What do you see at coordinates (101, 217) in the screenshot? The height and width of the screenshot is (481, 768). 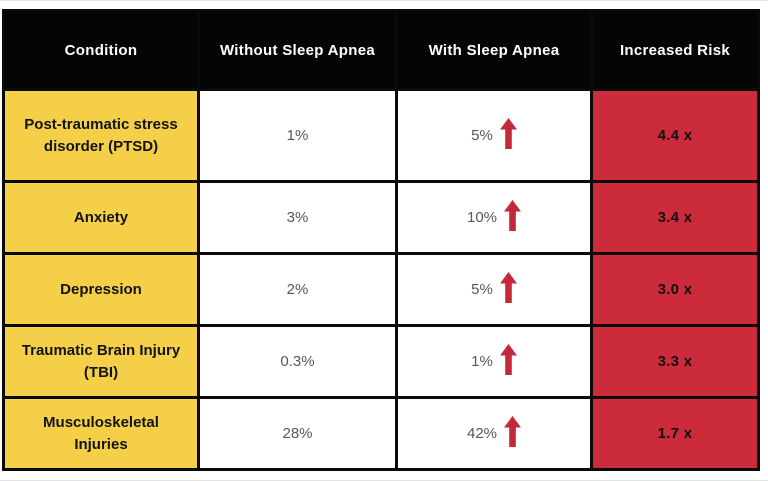 I see `condition-cell-anxiety: Anxiety` at bounding box center [101, 217].